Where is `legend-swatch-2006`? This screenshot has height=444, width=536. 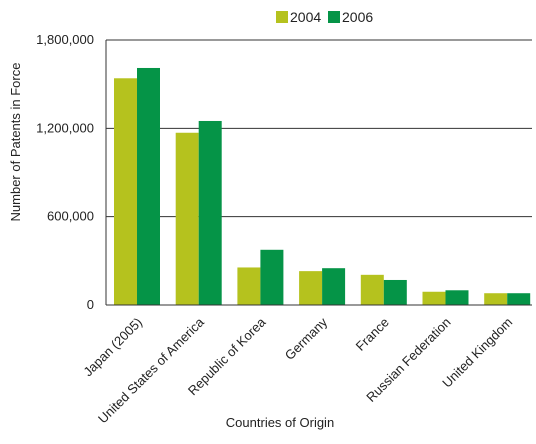
legend-swatch-2006 is located at coordinates (334, 17).